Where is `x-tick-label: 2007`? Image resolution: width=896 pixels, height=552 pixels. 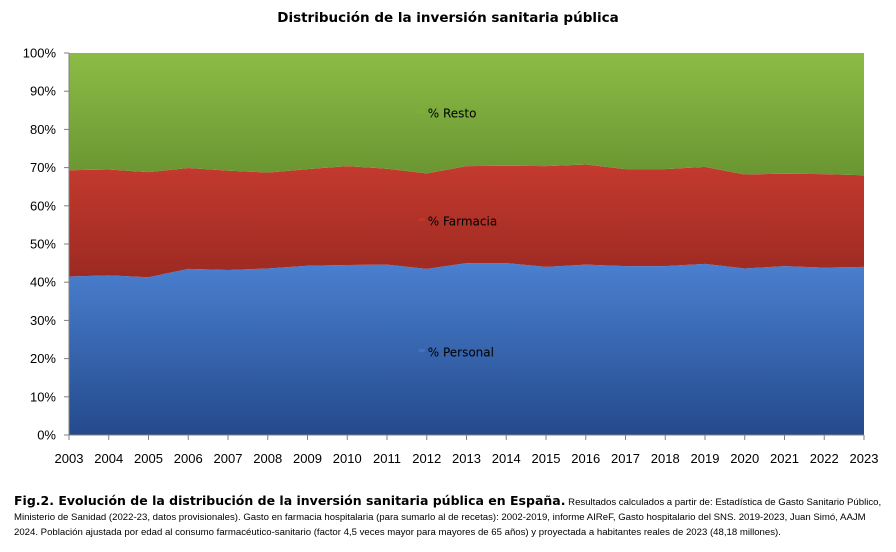
x-tick-label: 2007 is located at coordinates (228, 458).